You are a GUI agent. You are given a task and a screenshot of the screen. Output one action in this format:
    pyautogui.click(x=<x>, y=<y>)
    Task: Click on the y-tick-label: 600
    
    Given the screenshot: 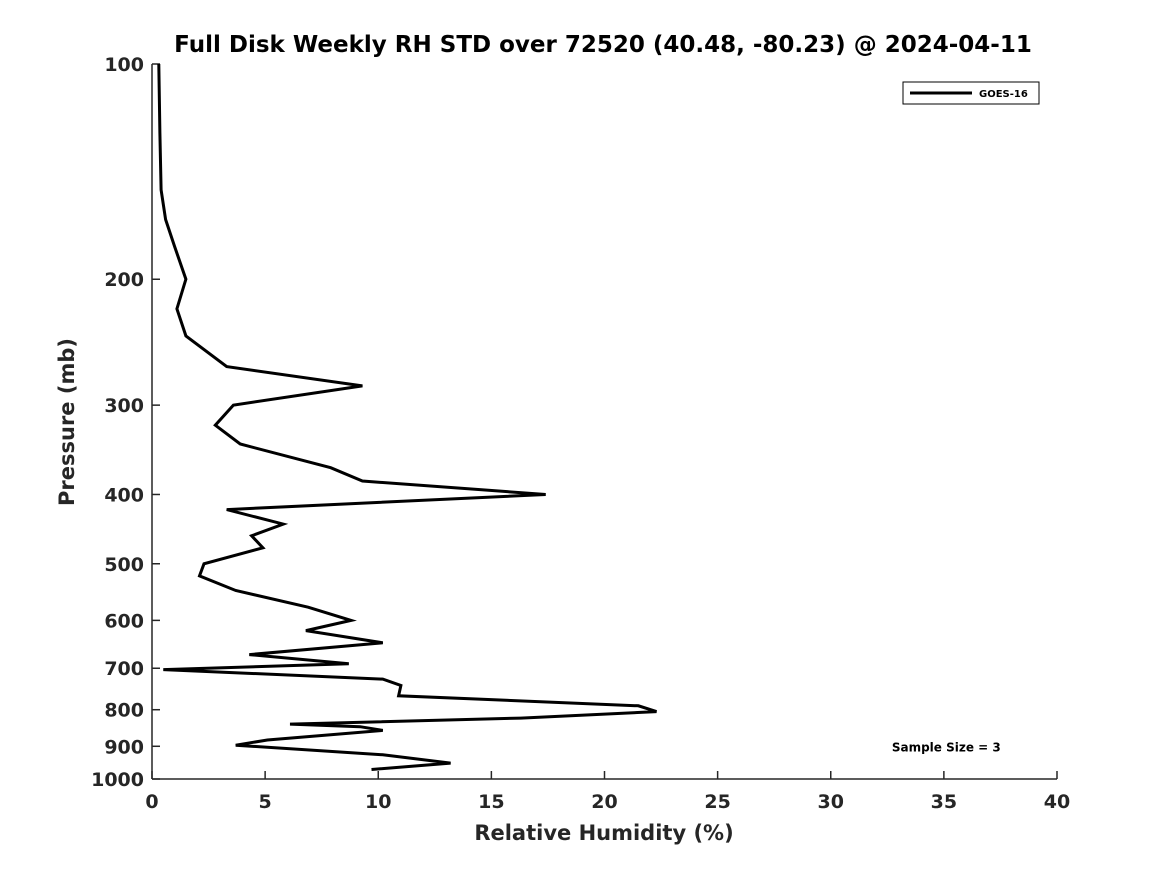 What is the action you would take?
    pyautogui.click(x=124, y=621)
    